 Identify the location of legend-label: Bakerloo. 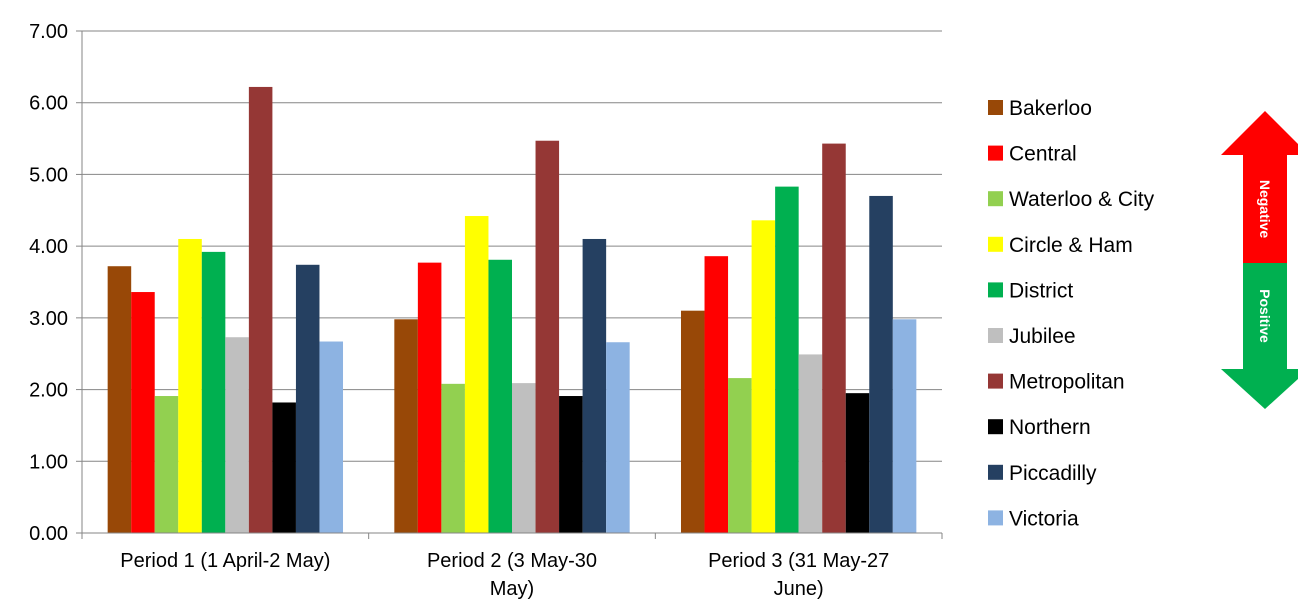
(1050, 108).